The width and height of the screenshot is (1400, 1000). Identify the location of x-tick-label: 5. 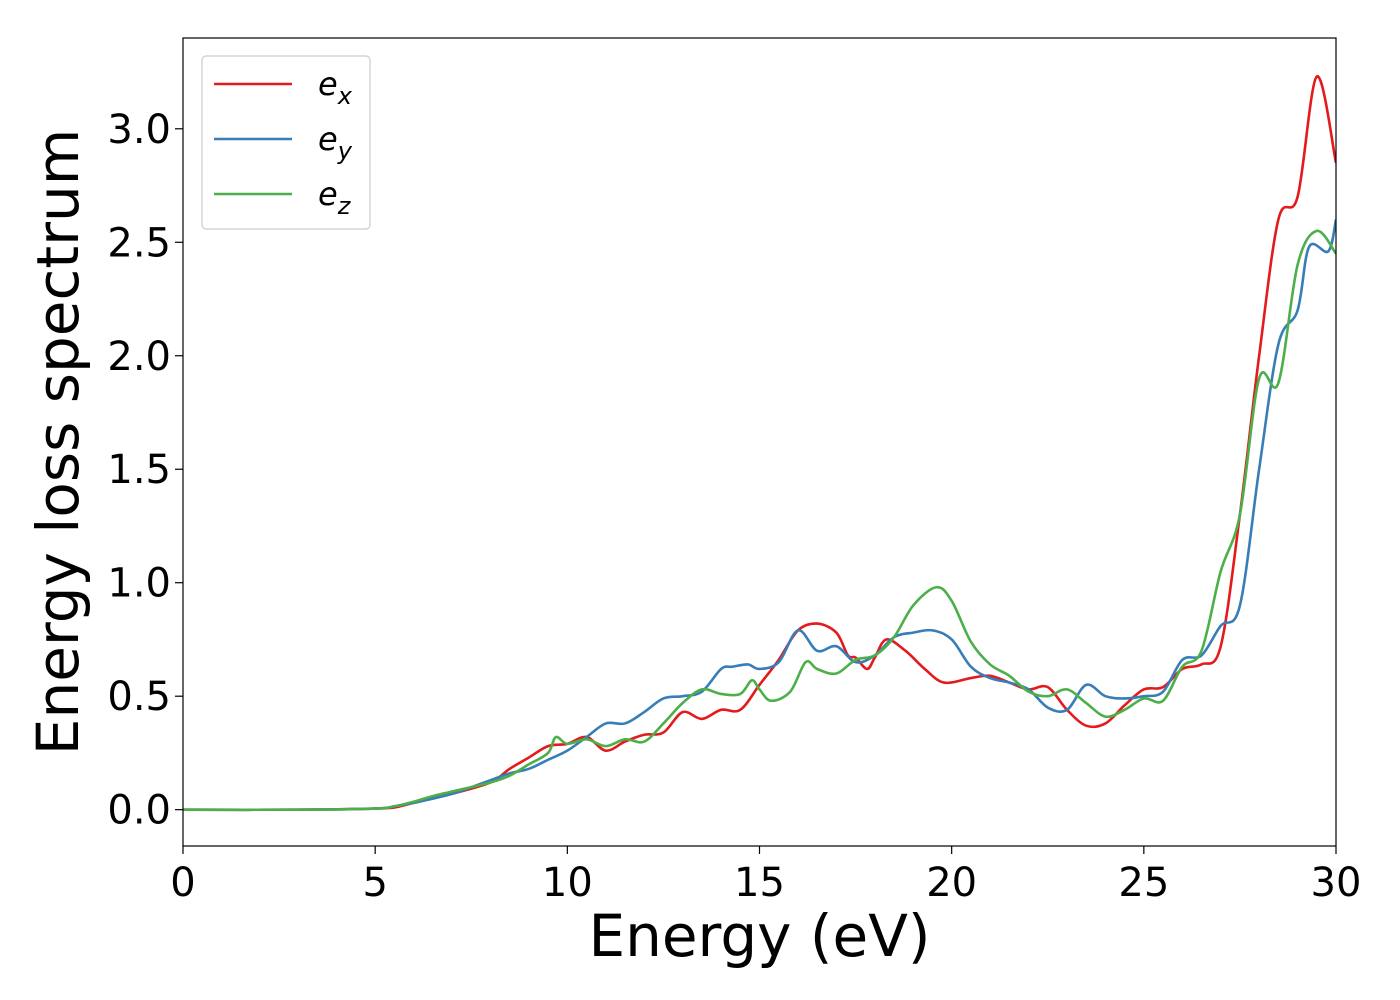
(374, 883).